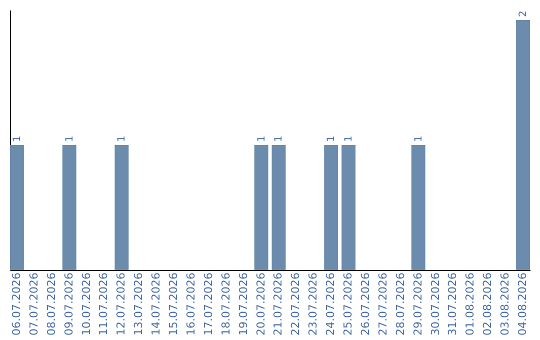 This screenshot has height=340, width=540. Describe the element at coordinates (16, 304) in the screenshot. I see `x-tick-label: 06.07.2026` at that location.